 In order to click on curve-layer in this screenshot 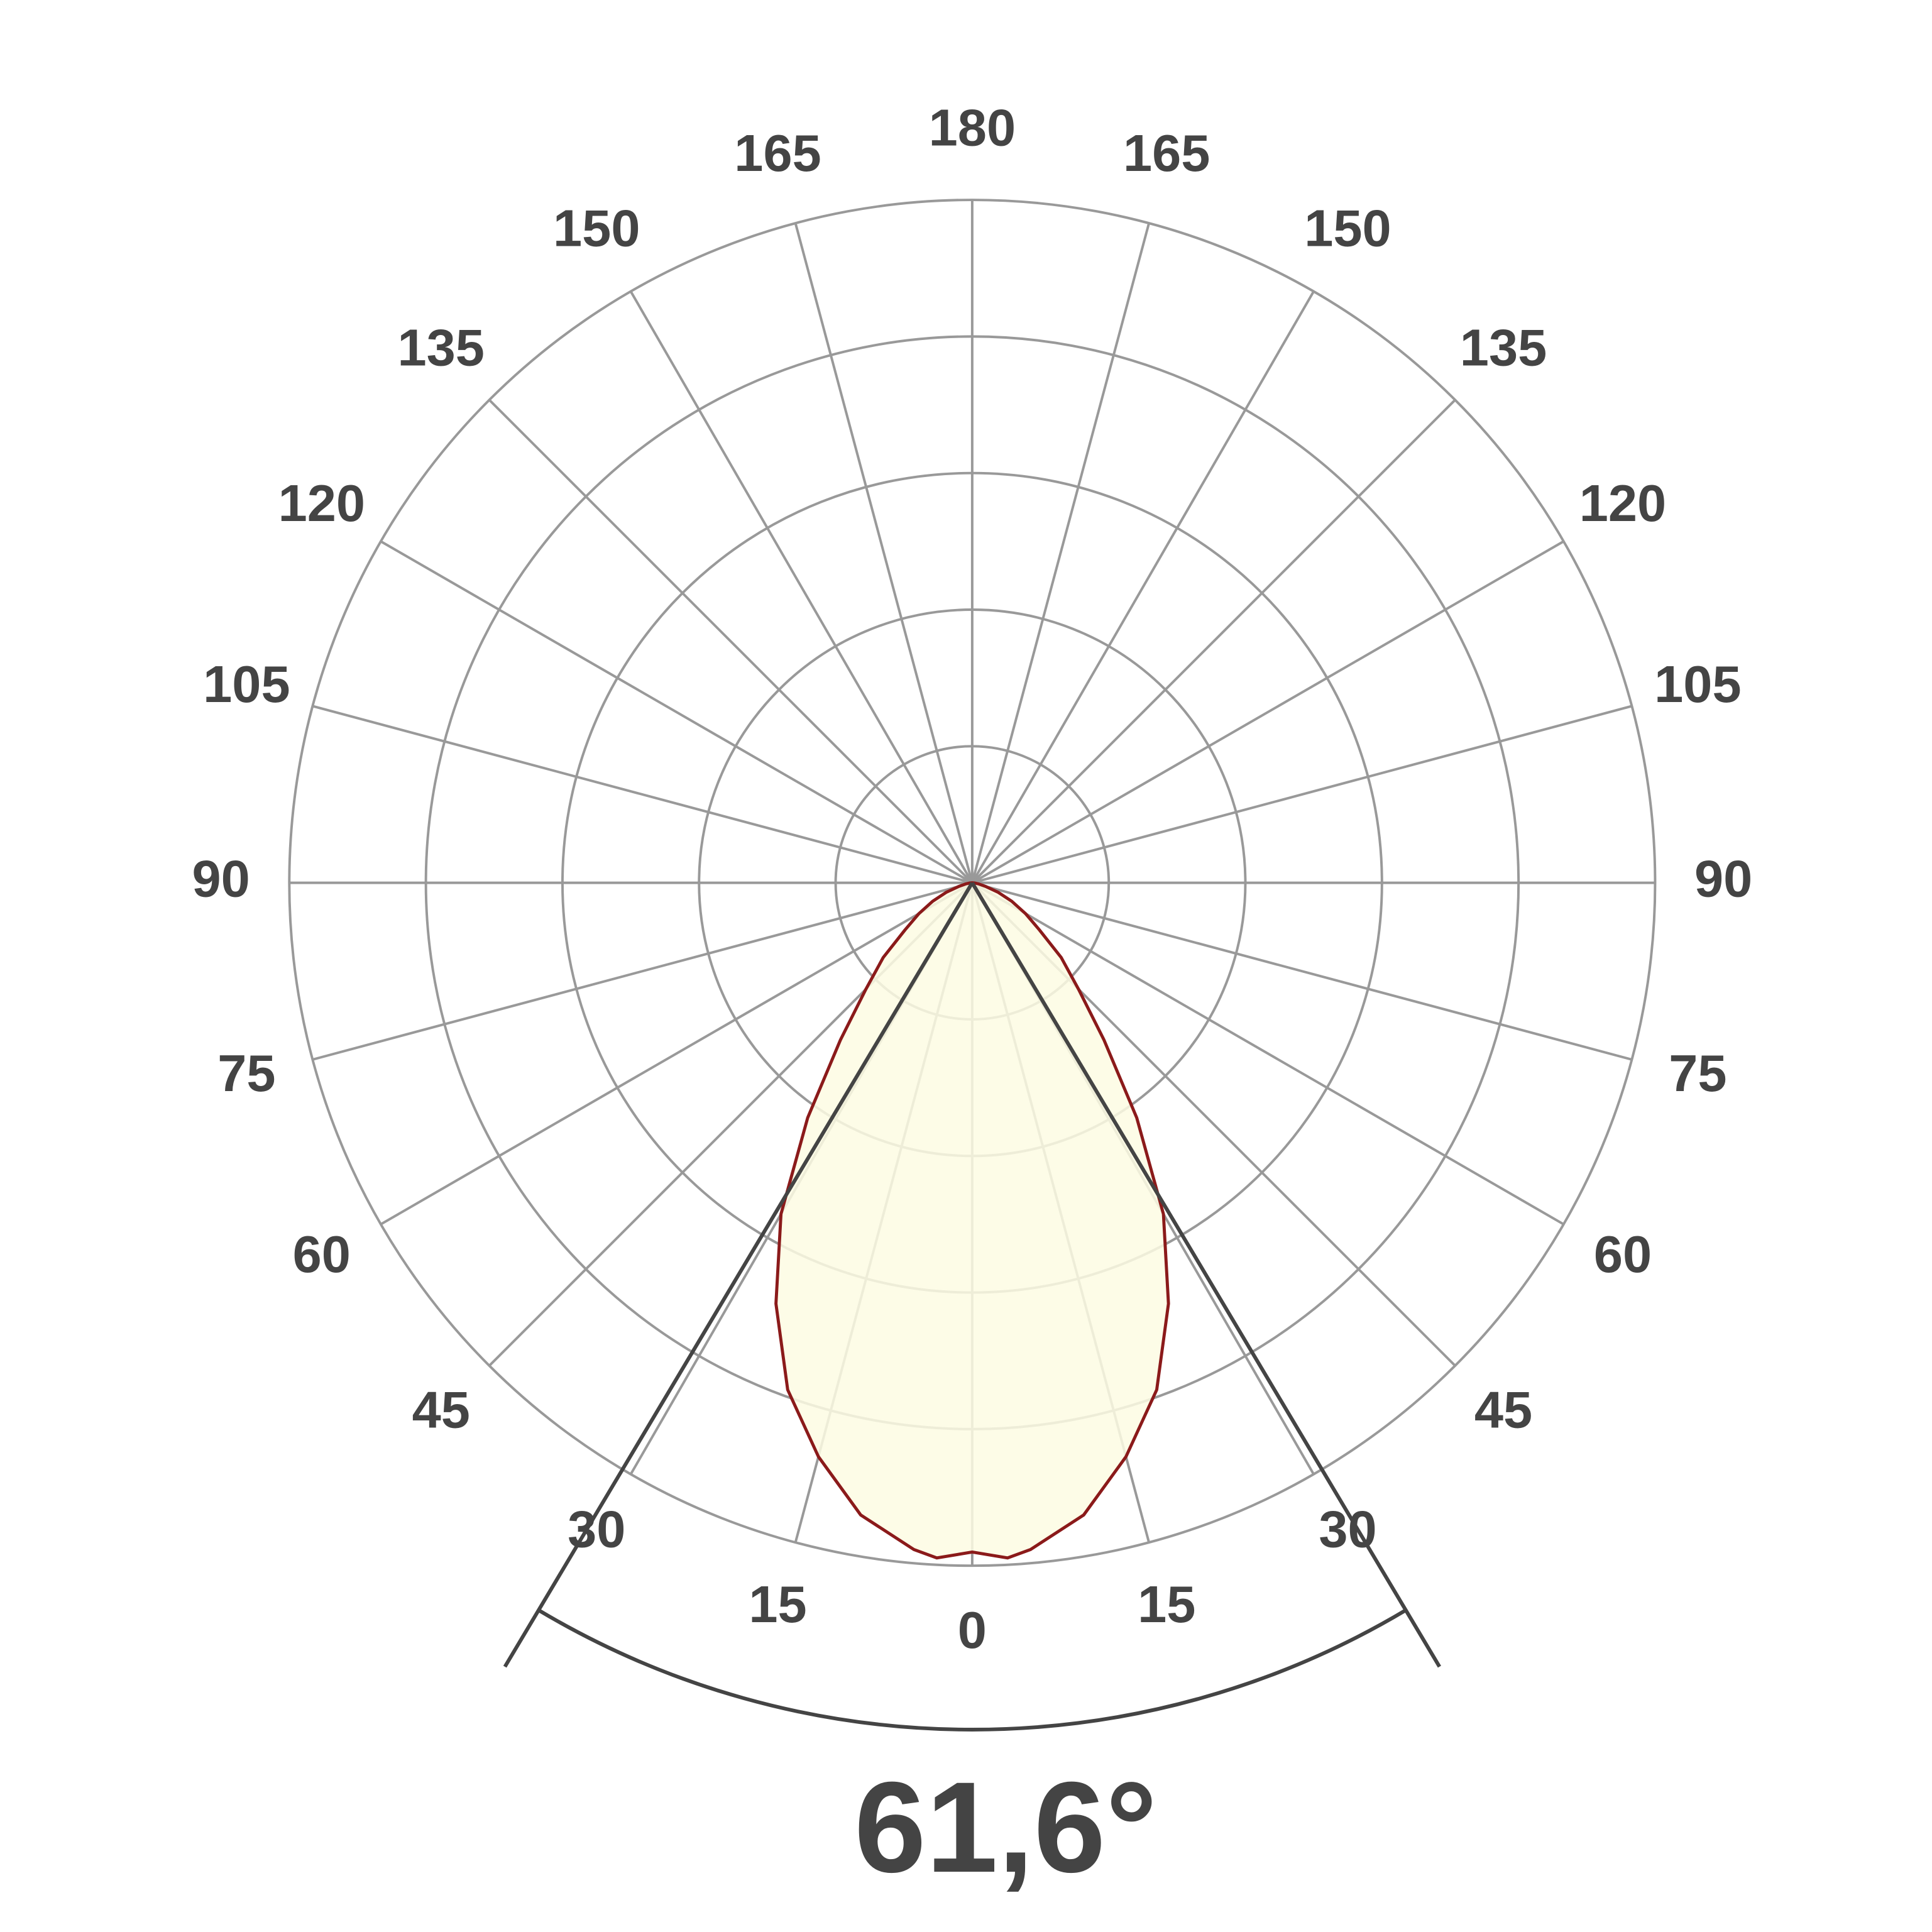, I will do `click(972, 1220)`.